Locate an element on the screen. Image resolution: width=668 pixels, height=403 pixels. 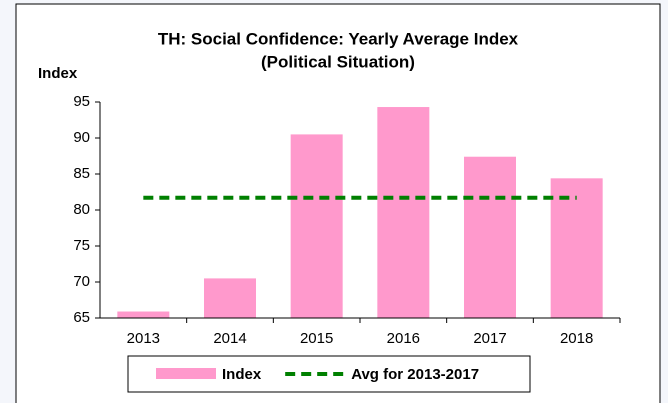
legend-box is located at coordinates (329, 374).